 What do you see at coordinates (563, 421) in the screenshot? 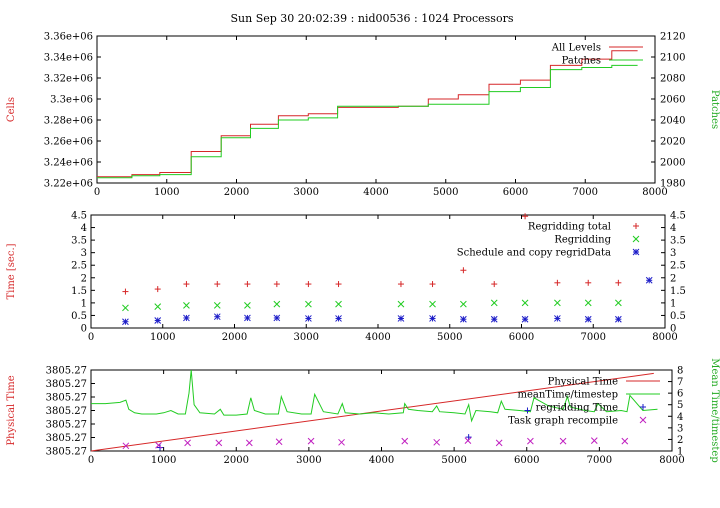
I see `panel3-legend-label: Task graph recompile` at bounding box center [563, 421].